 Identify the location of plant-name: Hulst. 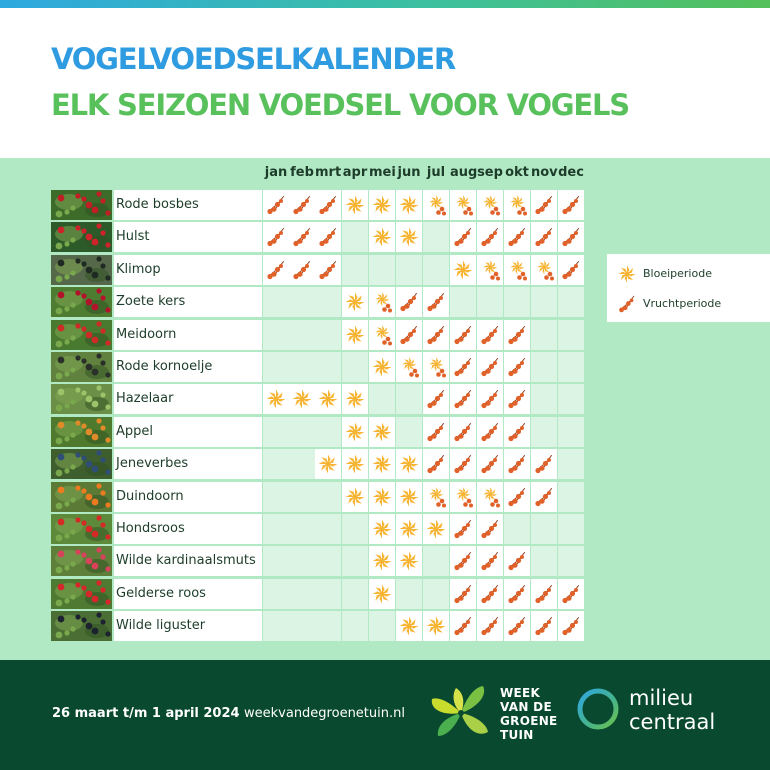
(133, 237).